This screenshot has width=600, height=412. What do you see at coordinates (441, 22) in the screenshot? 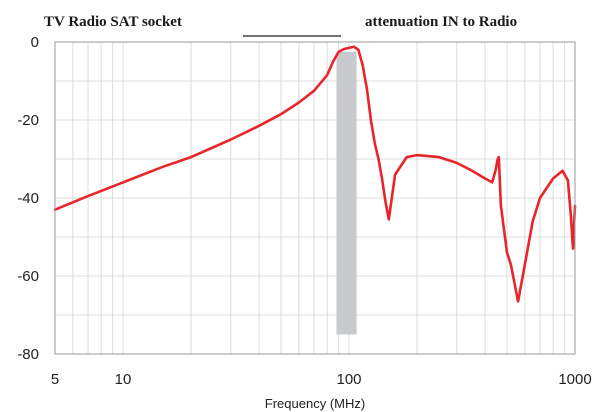
I see `chart-title-right: attenuation IN to Radio` at bounding box center [441, 22].